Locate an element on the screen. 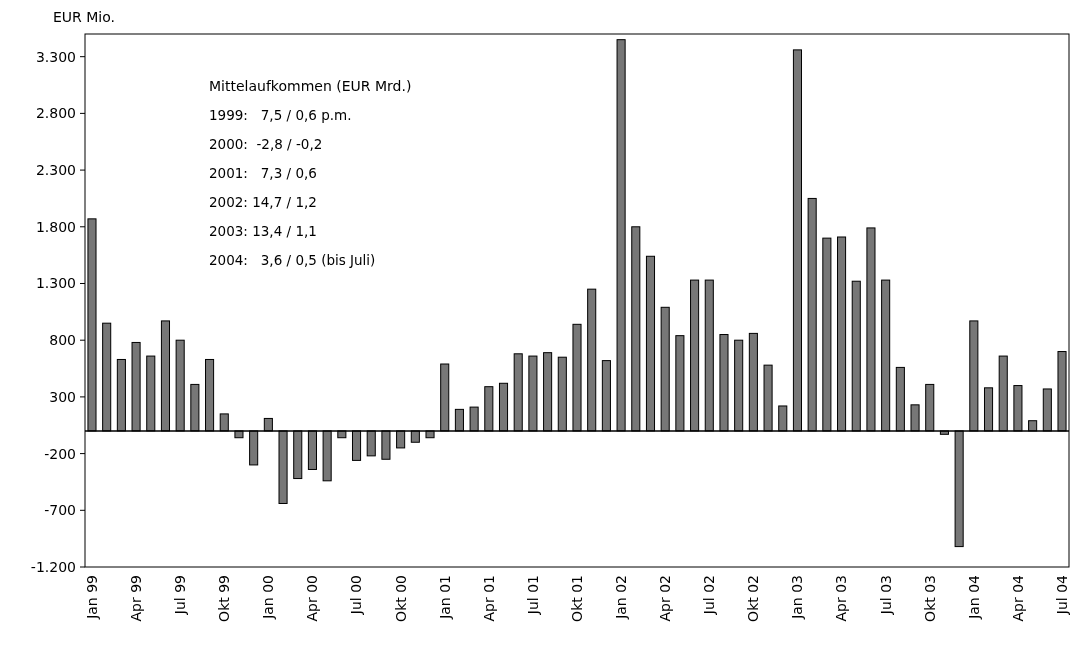 Image resolution: width=1072 pixels, height=647 pixels. x-tick-label: Jan 03 is located at coordinates (797, 597).